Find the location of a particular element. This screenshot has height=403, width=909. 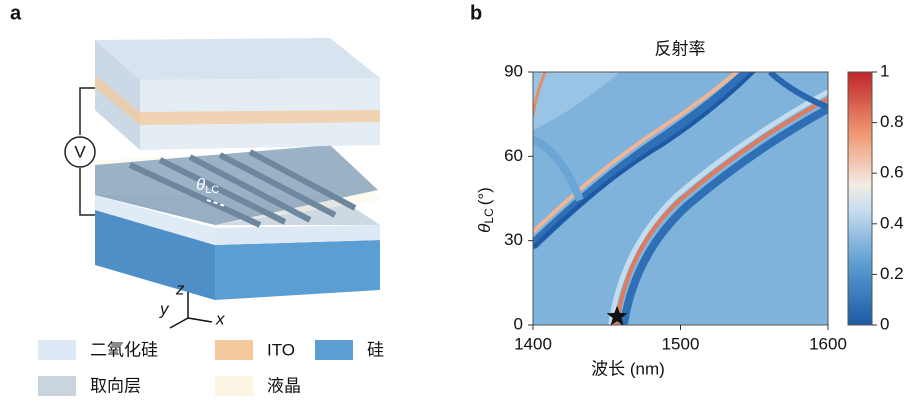

legend-label: 硅 is located at coordinates (375, 349).